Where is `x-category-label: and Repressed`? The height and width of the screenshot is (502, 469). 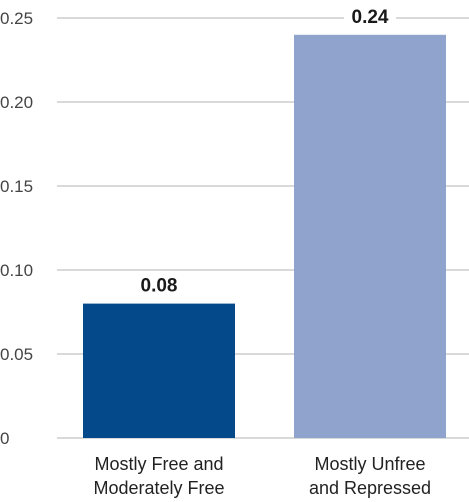 x-category-label: and Repressed is located at coordinates (370, 488).